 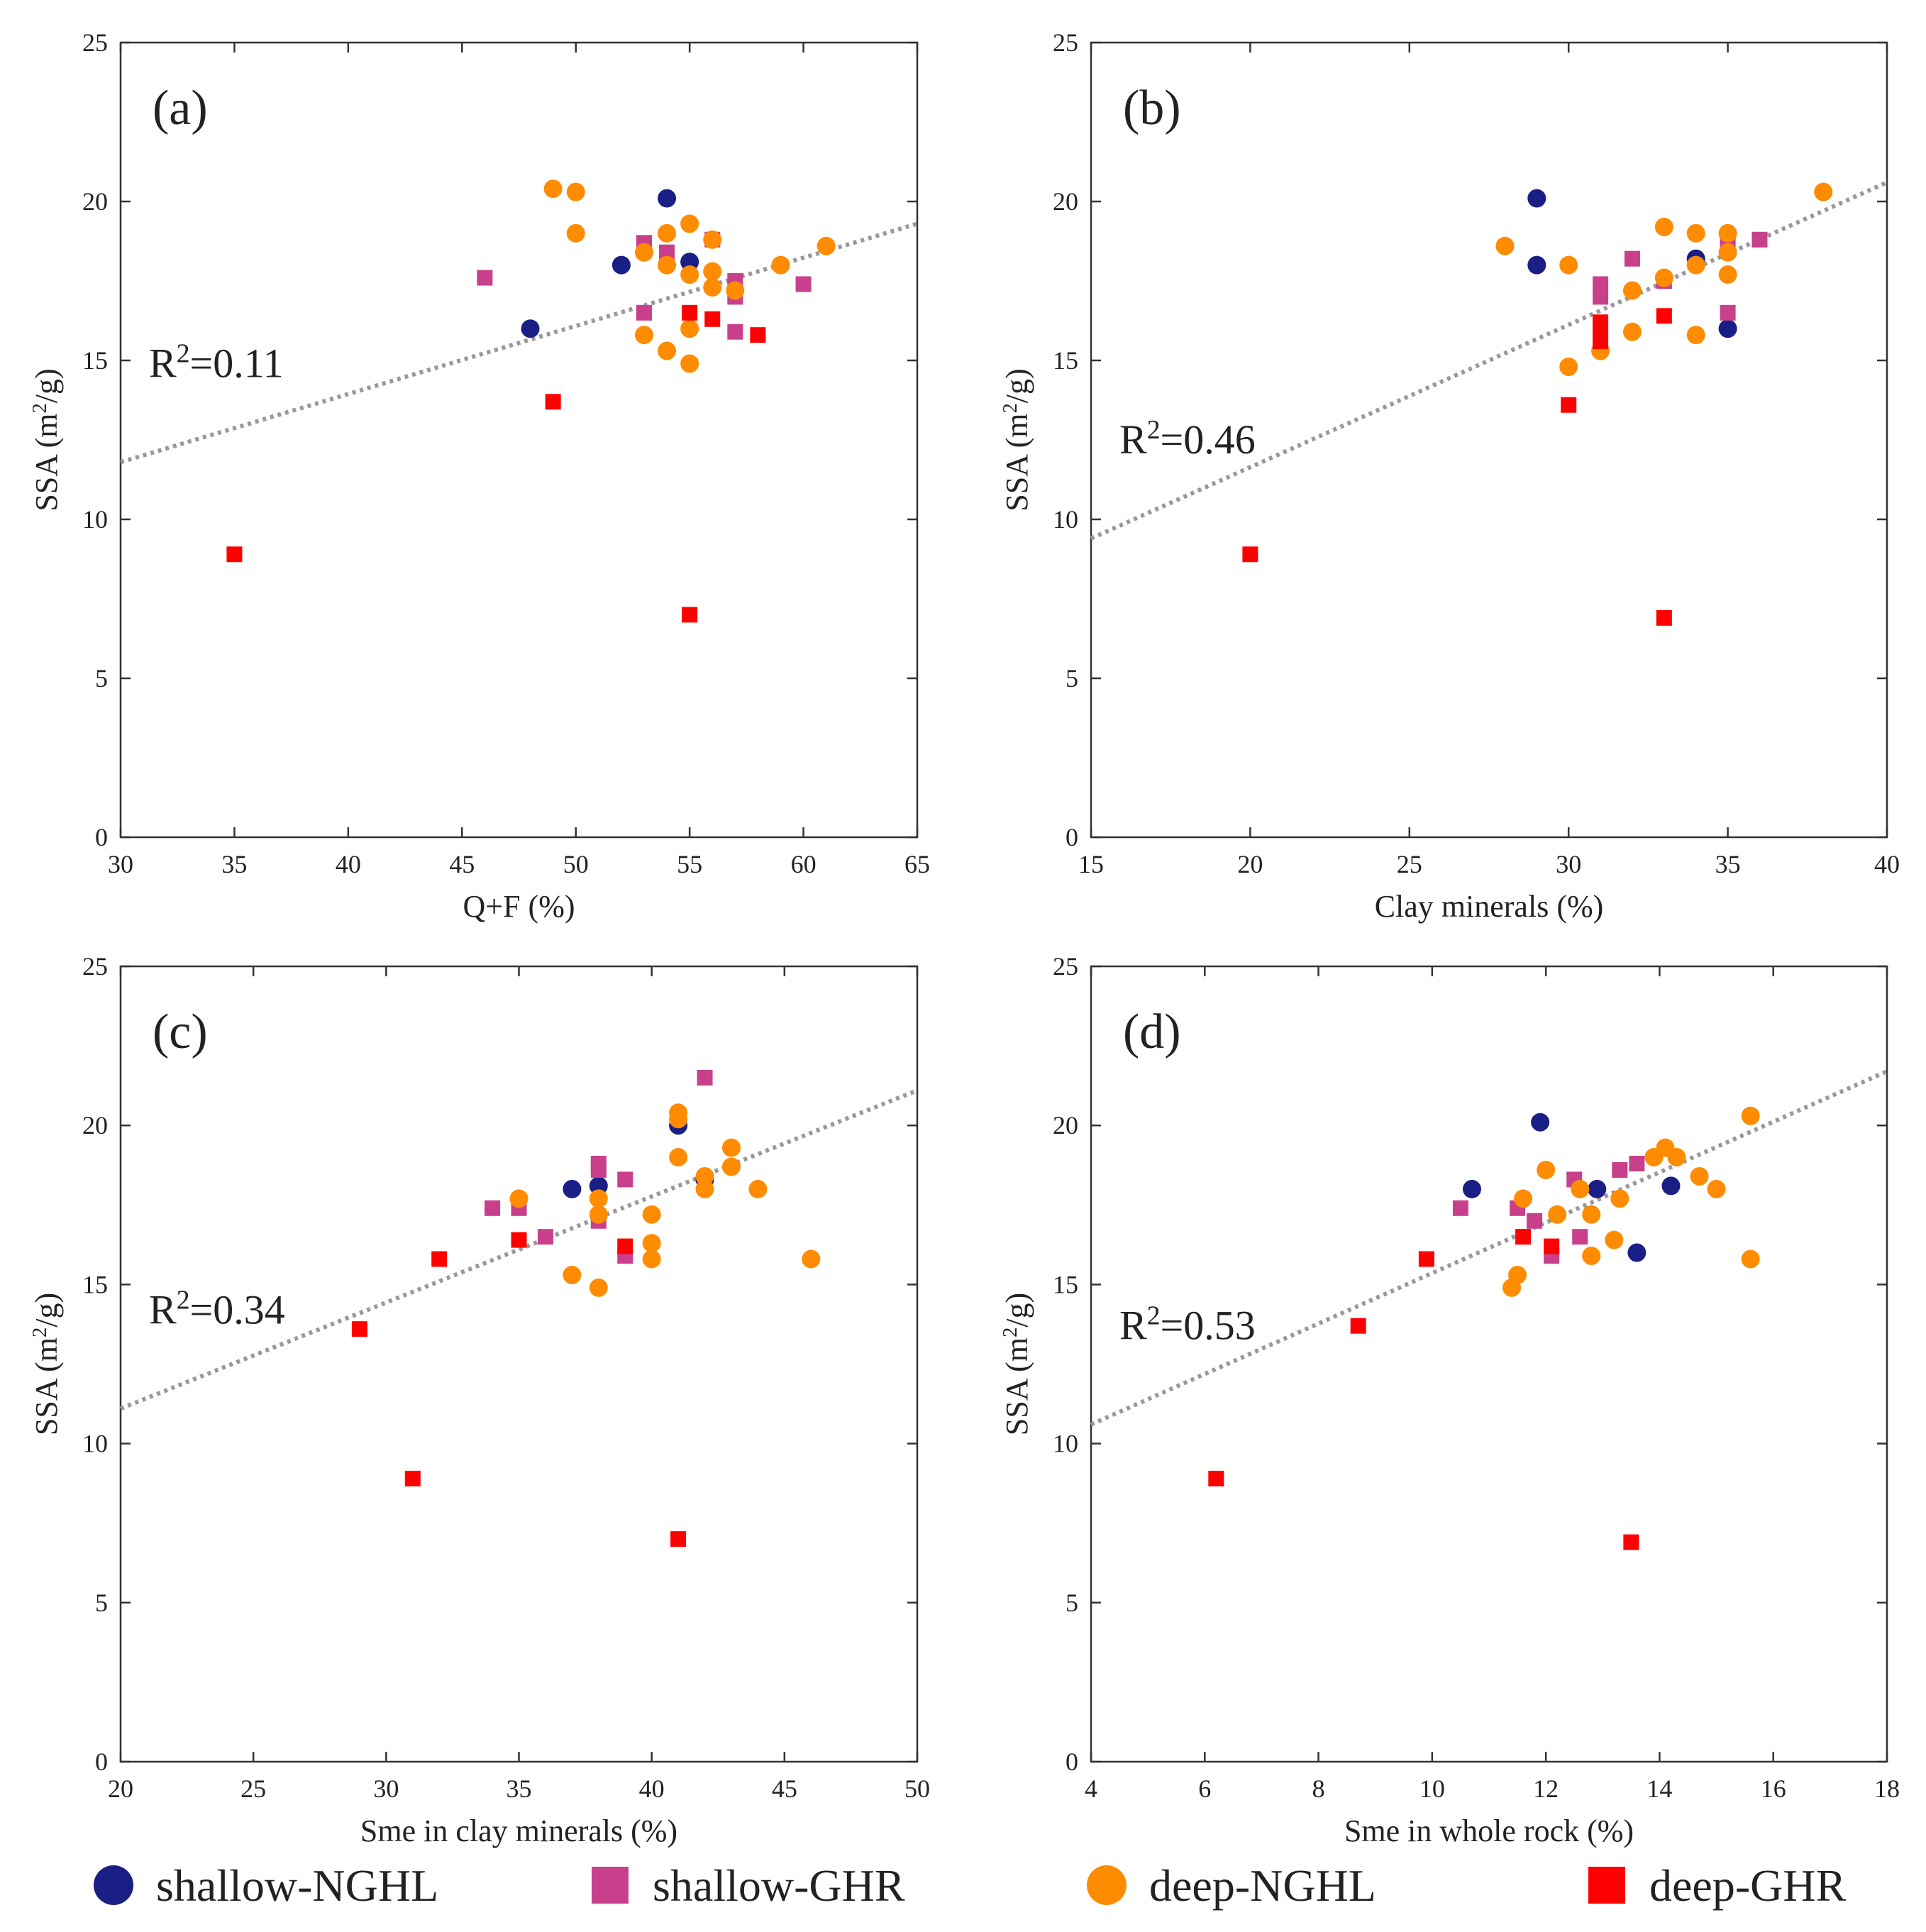 I want to click on r-squared-label: R2=0.34, so click(x=217, y=1309).